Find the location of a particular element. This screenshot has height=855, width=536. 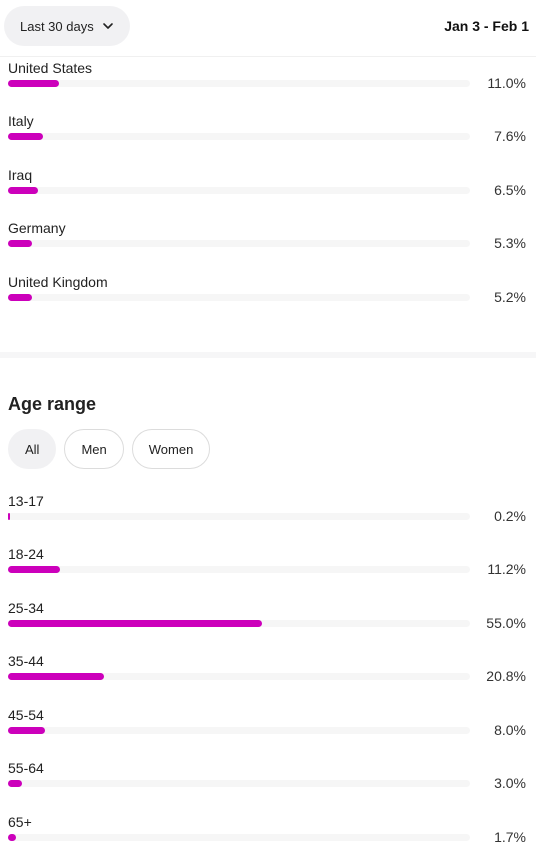

country-label: Italy is located at coordinates (21, 121).